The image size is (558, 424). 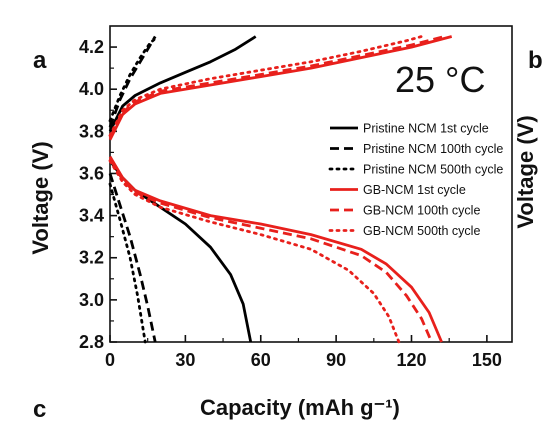 What do you see at coordinates (91, 342) in the screenshot?
I see `y-tick-label: 2.8` at bounding box center [91, 342].